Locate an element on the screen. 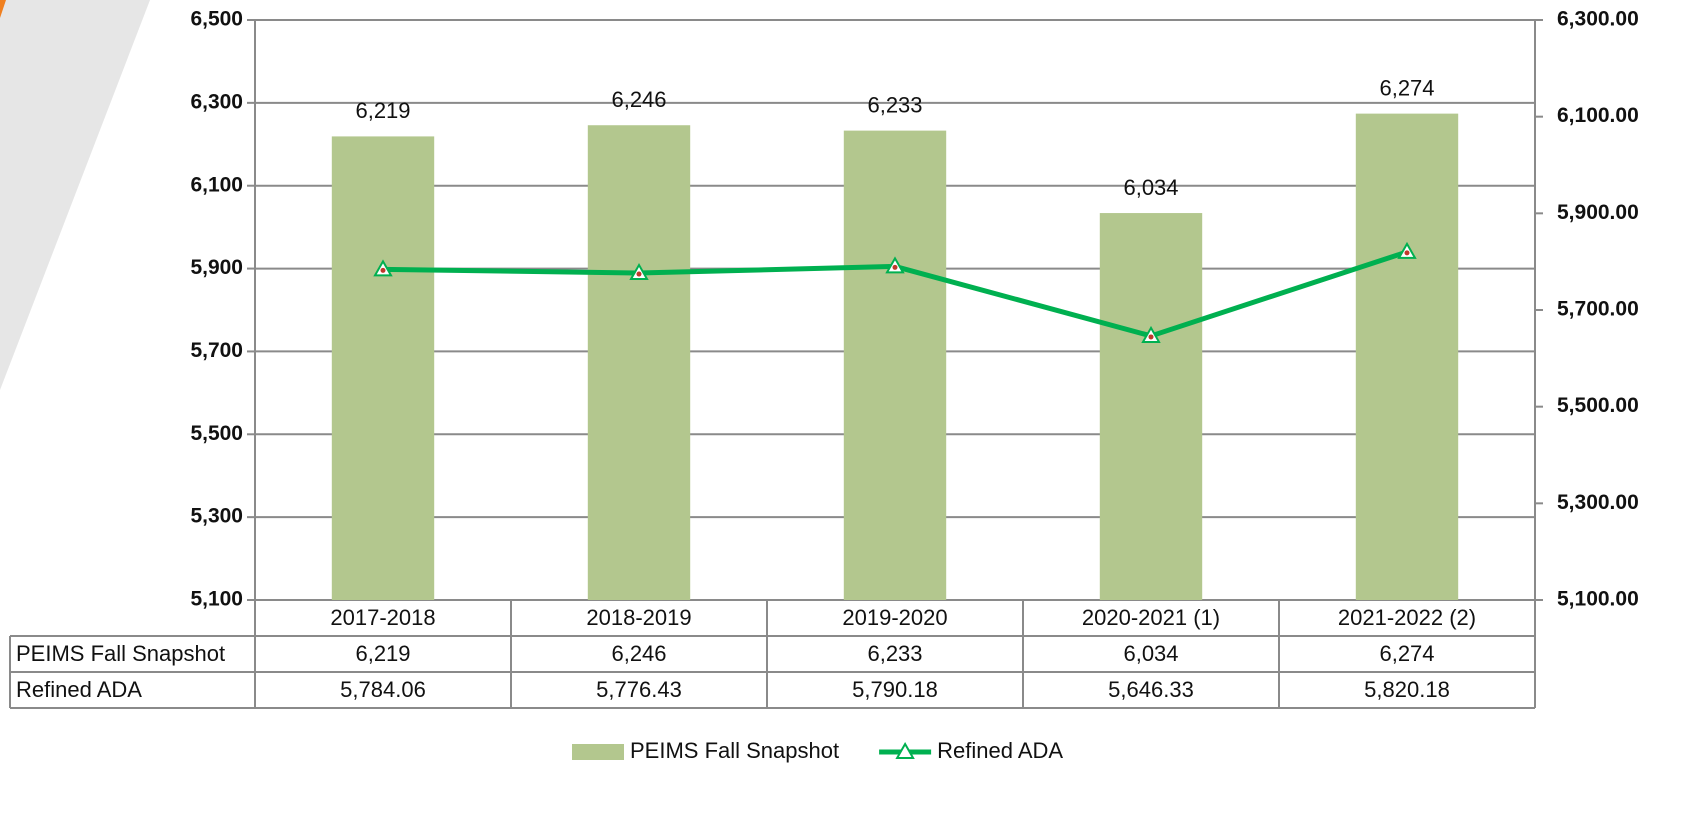  table-row-header: PEIMS Fall Snapshot is located at coordinates (120, 653).